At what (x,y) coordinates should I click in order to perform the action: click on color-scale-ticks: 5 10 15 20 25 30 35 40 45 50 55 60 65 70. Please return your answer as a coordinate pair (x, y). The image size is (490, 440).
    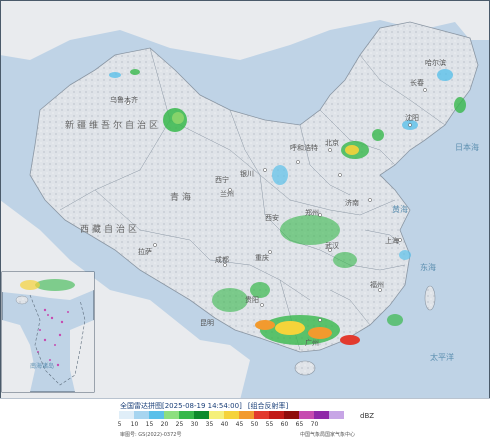
    Looking at the image, I should click on (217, 424).